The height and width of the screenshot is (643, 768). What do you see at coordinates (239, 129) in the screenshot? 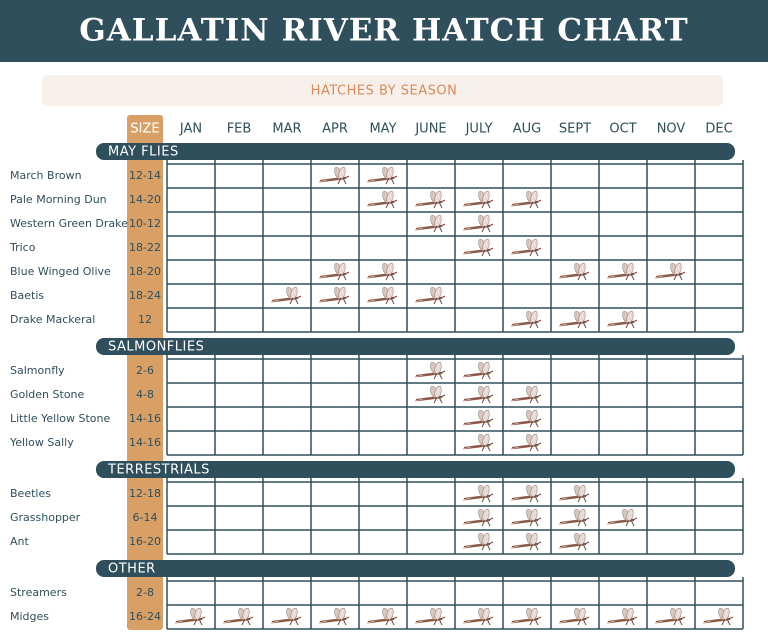
I see `month-header: FEB` at bounding box center [239, 129].